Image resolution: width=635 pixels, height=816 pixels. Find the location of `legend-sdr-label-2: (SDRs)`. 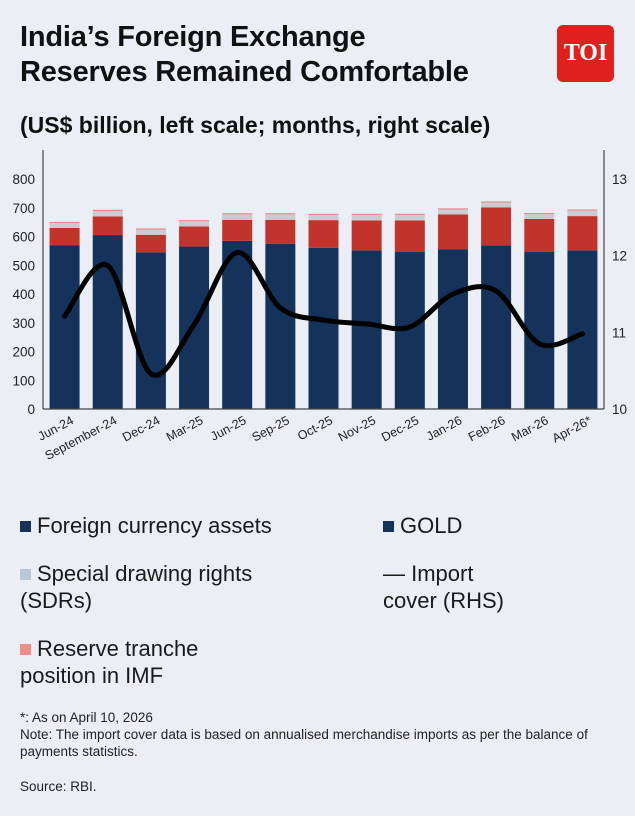

legend-sdr-label-2: (SDRs) is located at coordinates (56, 600).